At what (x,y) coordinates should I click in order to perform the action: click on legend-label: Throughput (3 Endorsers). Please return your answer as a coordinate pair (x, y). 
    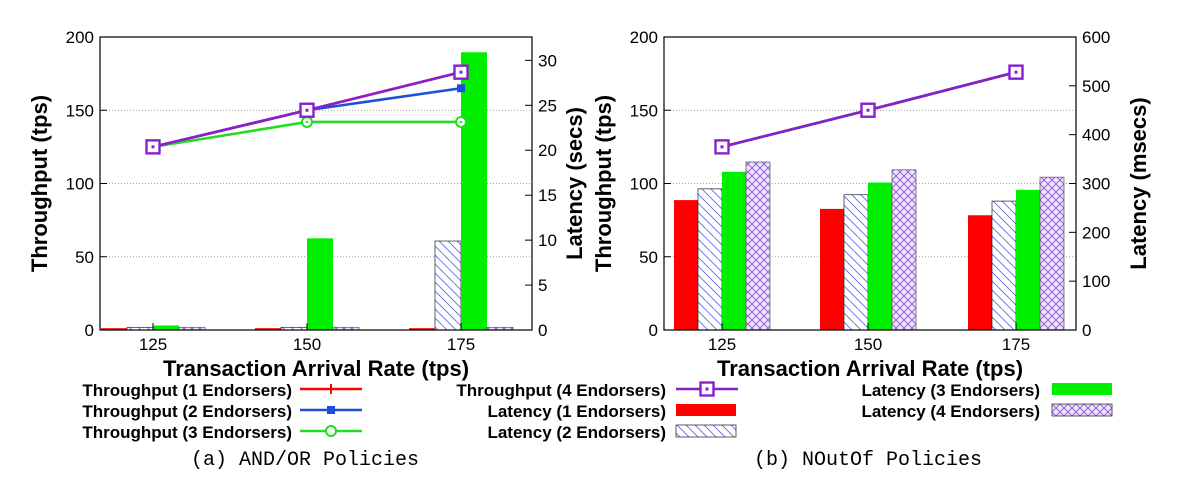
    Looking at the image, I should click on (187, 432).